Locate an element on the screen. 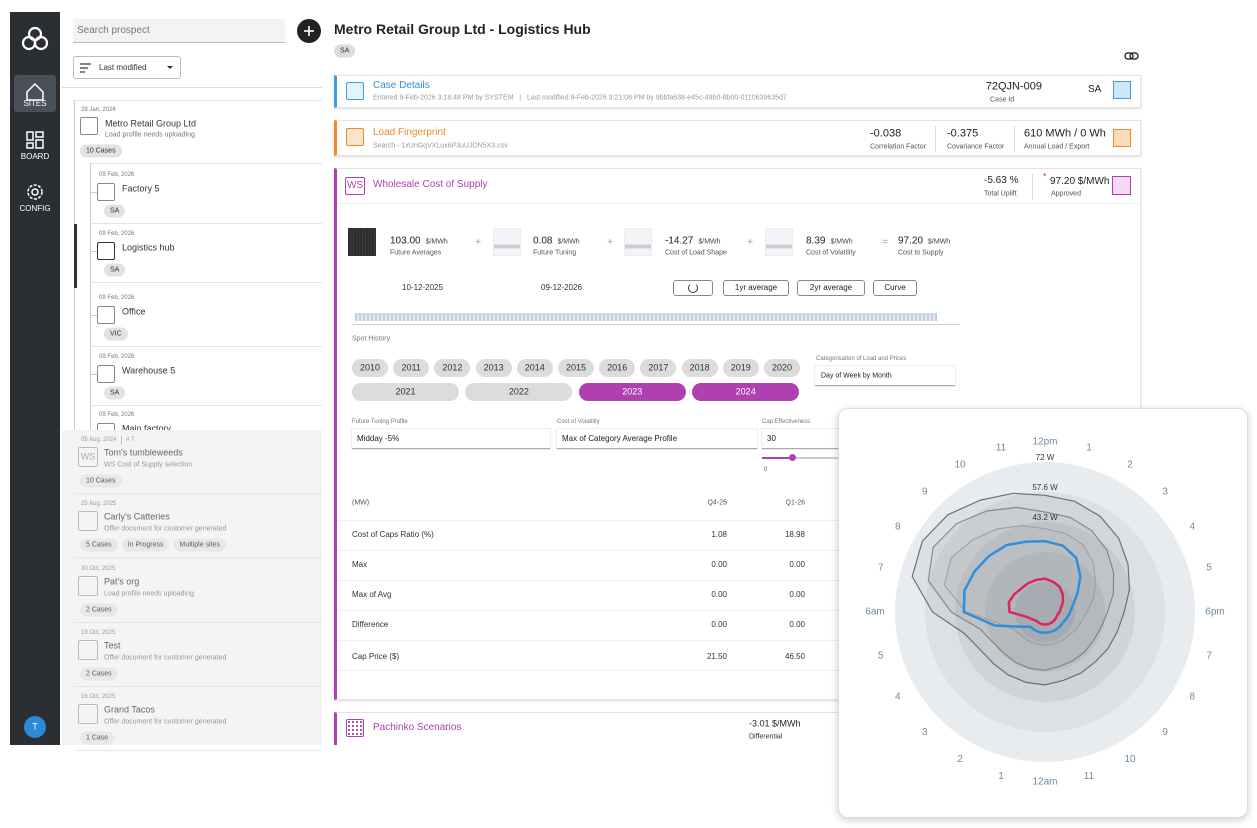  table-header: Q1-26 is located at coordinates (795, 503).